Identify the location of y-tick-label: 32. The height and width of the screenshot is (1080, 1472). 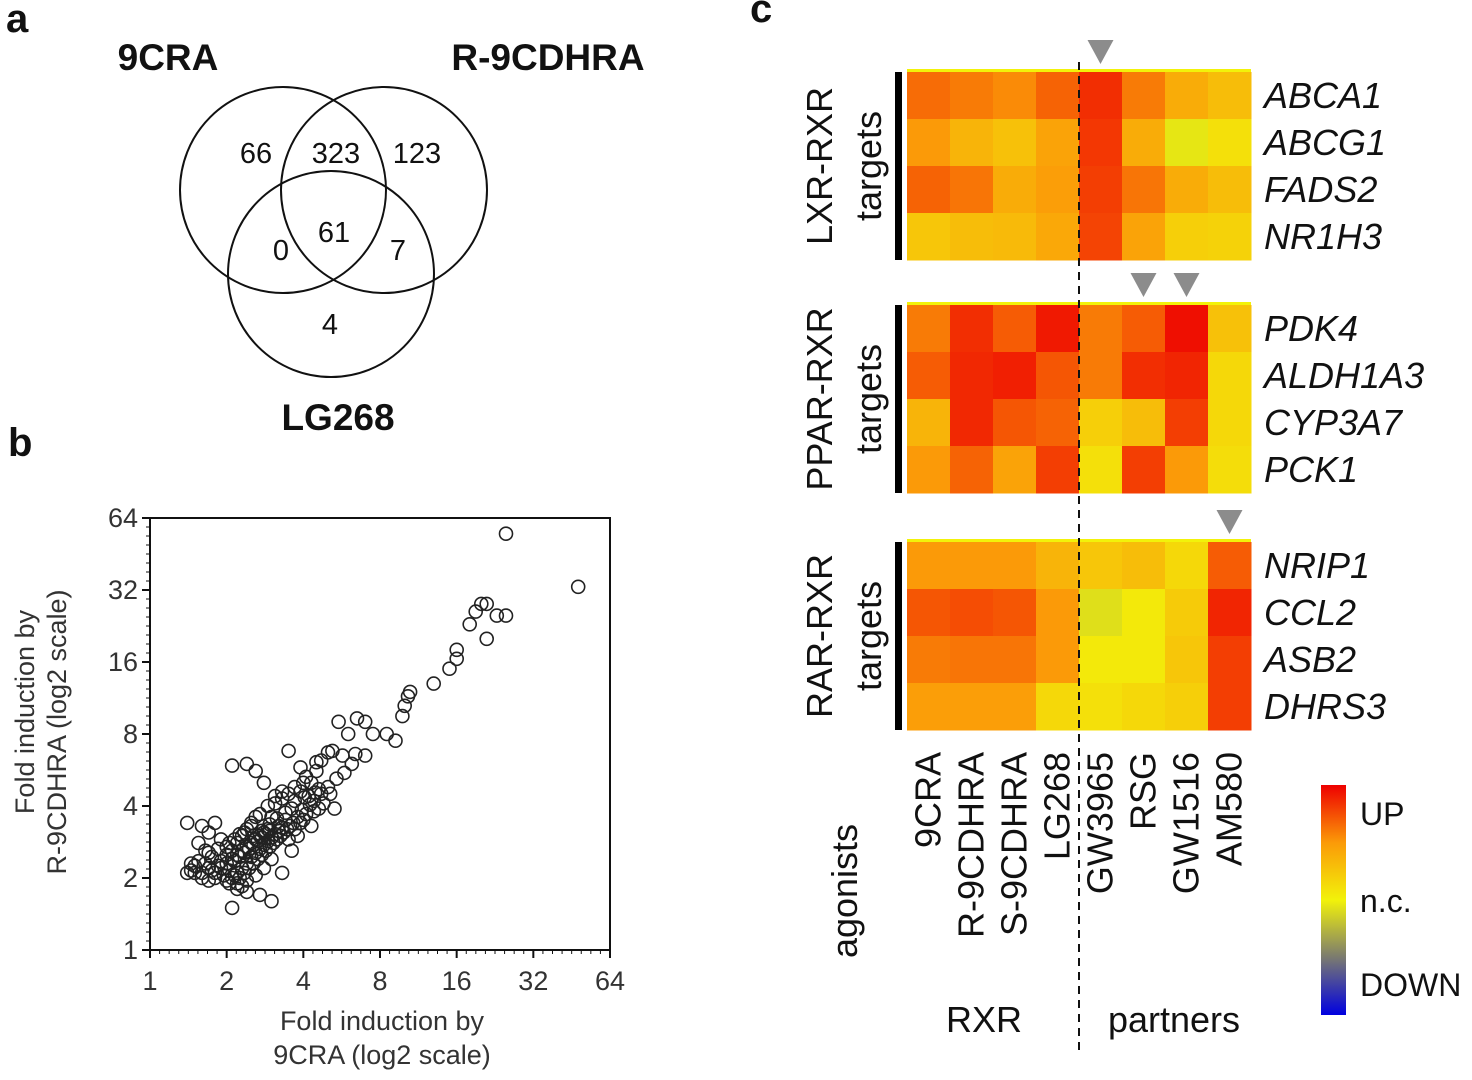
(123, 590).